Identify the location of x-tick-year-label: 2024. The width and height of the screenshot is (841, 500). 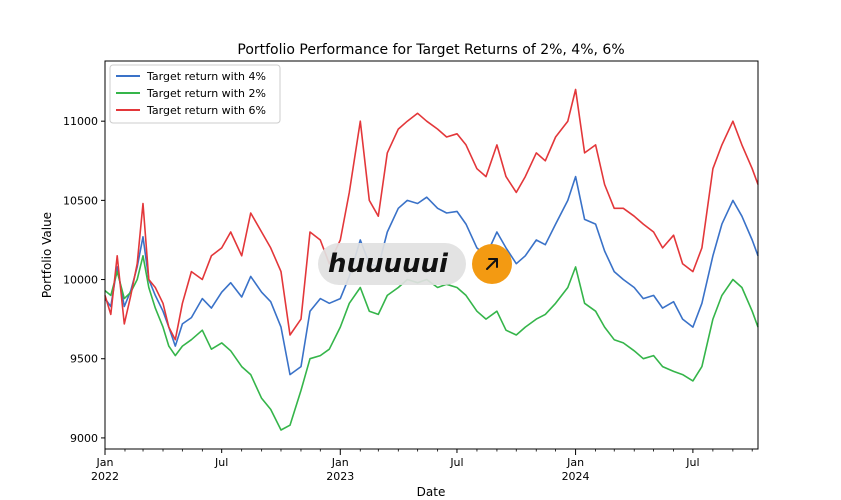
(576, 476).